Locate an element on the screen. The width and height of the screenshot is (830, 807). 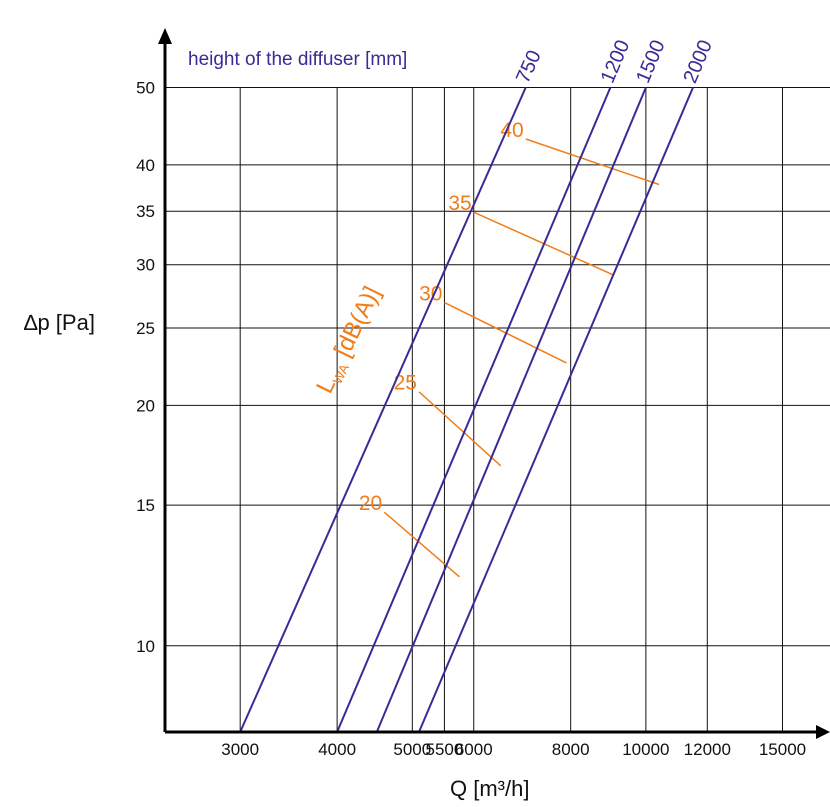
x-axis-title: Q [m³/h] is located at coordinates (489, 788).